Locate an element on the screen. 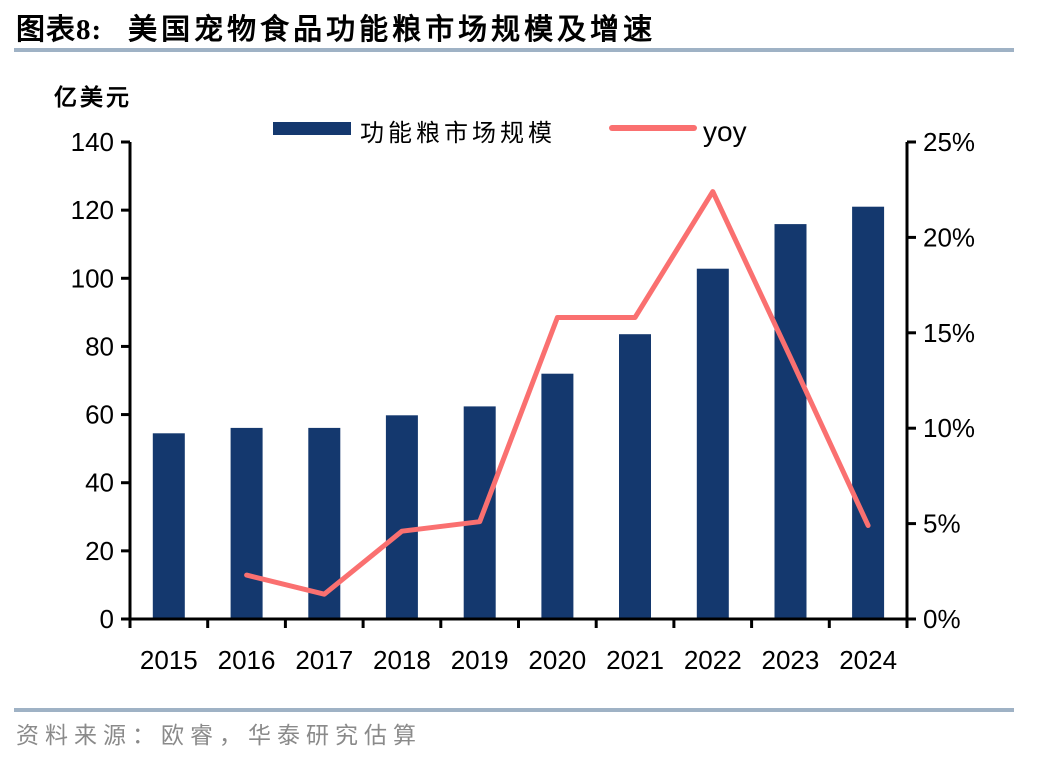 This screenshot has height=760, width=1048. bar-2023 is located at coordinates (790, 421).